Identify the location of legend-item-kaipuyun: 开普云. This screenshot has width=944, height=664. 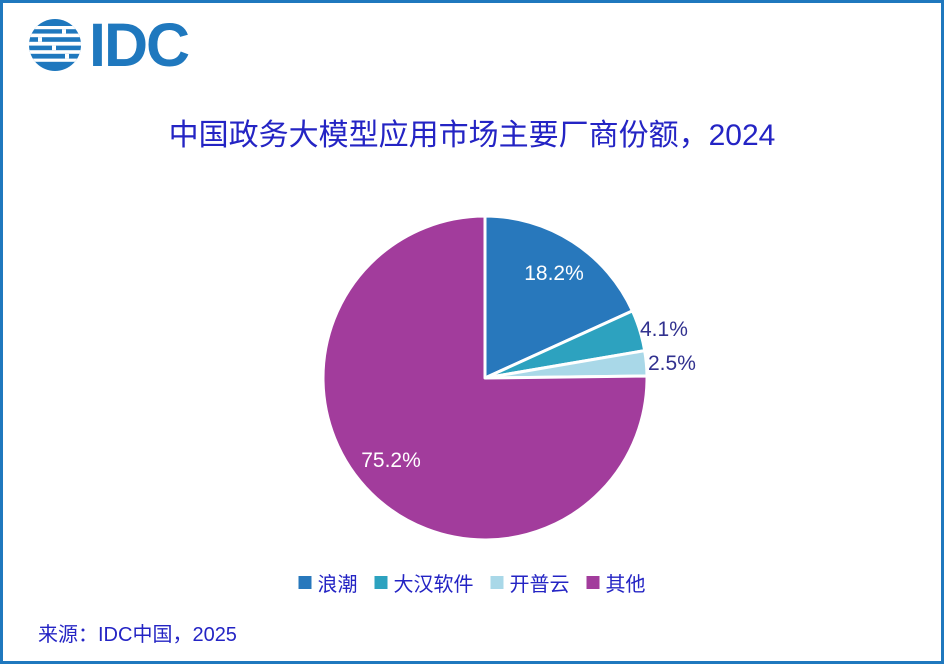
(530, 582).